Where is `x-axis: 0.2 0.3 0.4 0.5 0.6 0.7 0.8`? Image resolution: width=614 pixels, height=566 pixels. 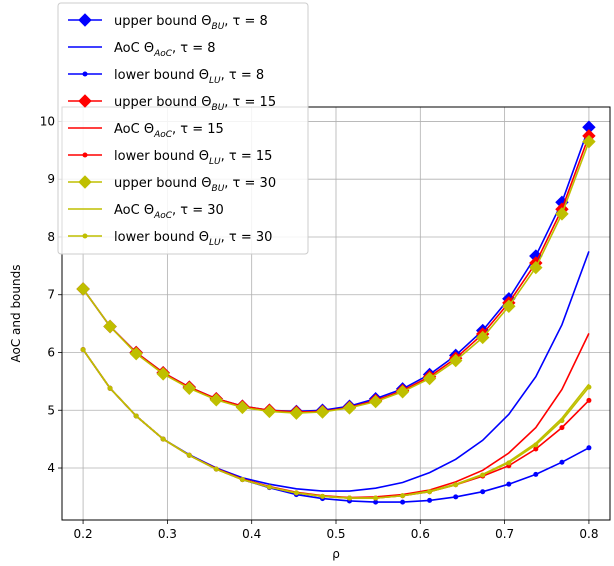
x-axis: 0.2 0.3 0.4 0.5 0.6 0.7 0.8 is located at coordinates (336, 530).